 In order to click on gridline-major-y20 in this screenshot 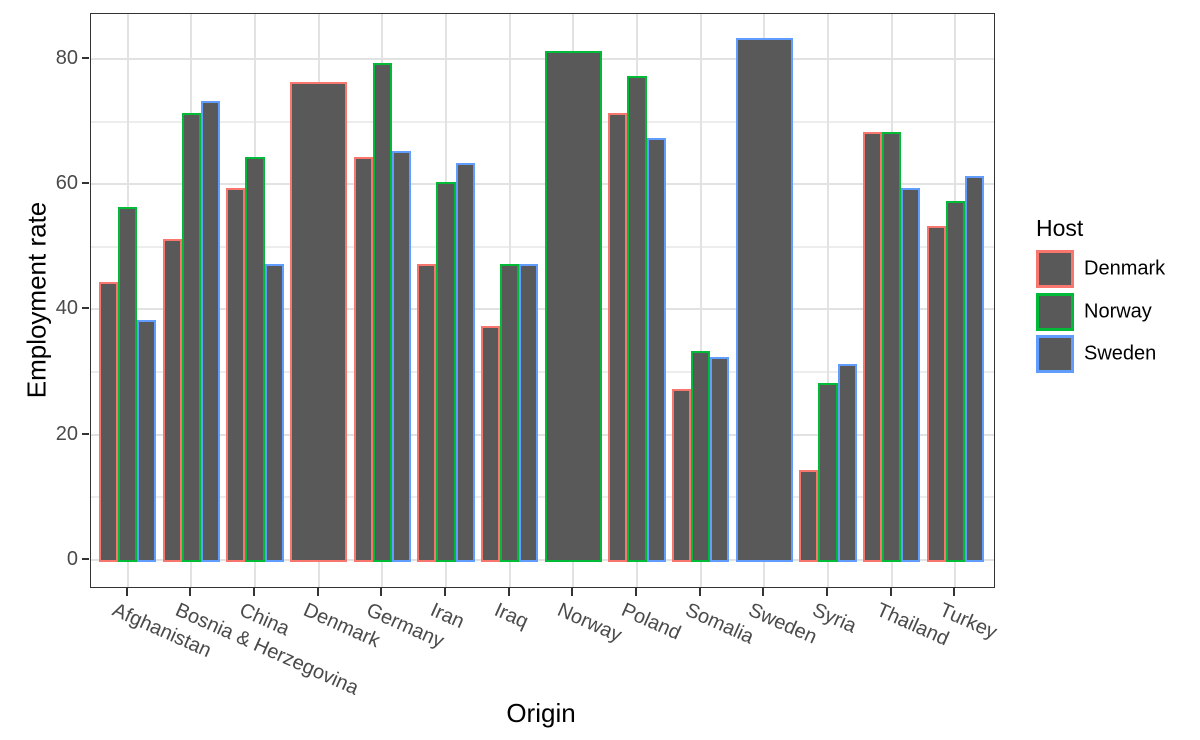, I will do `click(542, 434)`.